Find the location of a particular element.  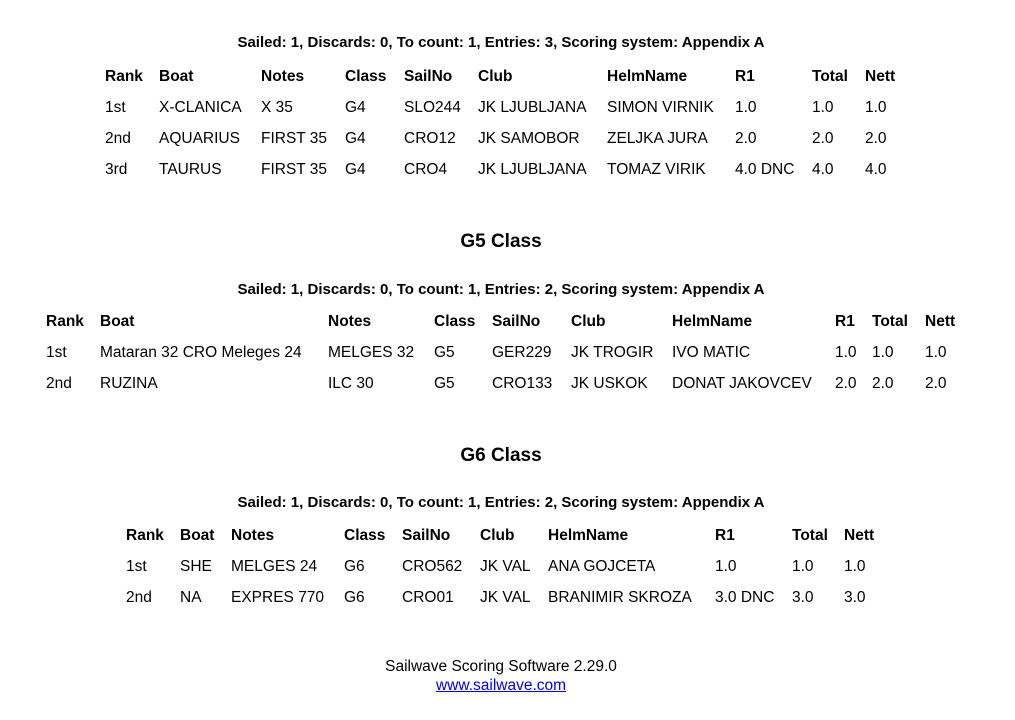

cell-helmname: TOMAZ VIRIK is located at coordinates (656, 169).